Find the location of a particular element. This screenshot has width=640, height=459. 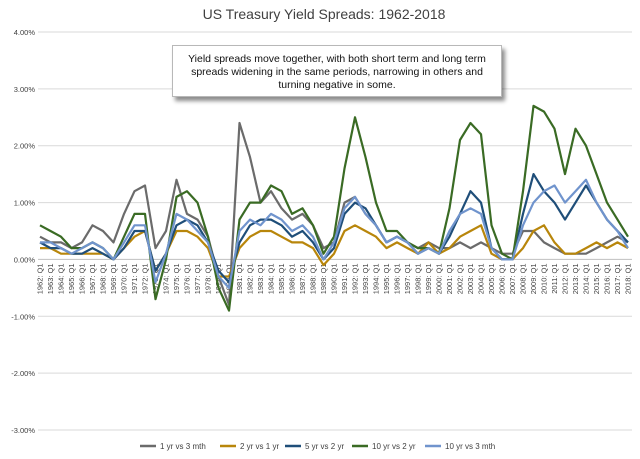

x-tick-label: 1983: Q1 is located at coordinates (260, 278).